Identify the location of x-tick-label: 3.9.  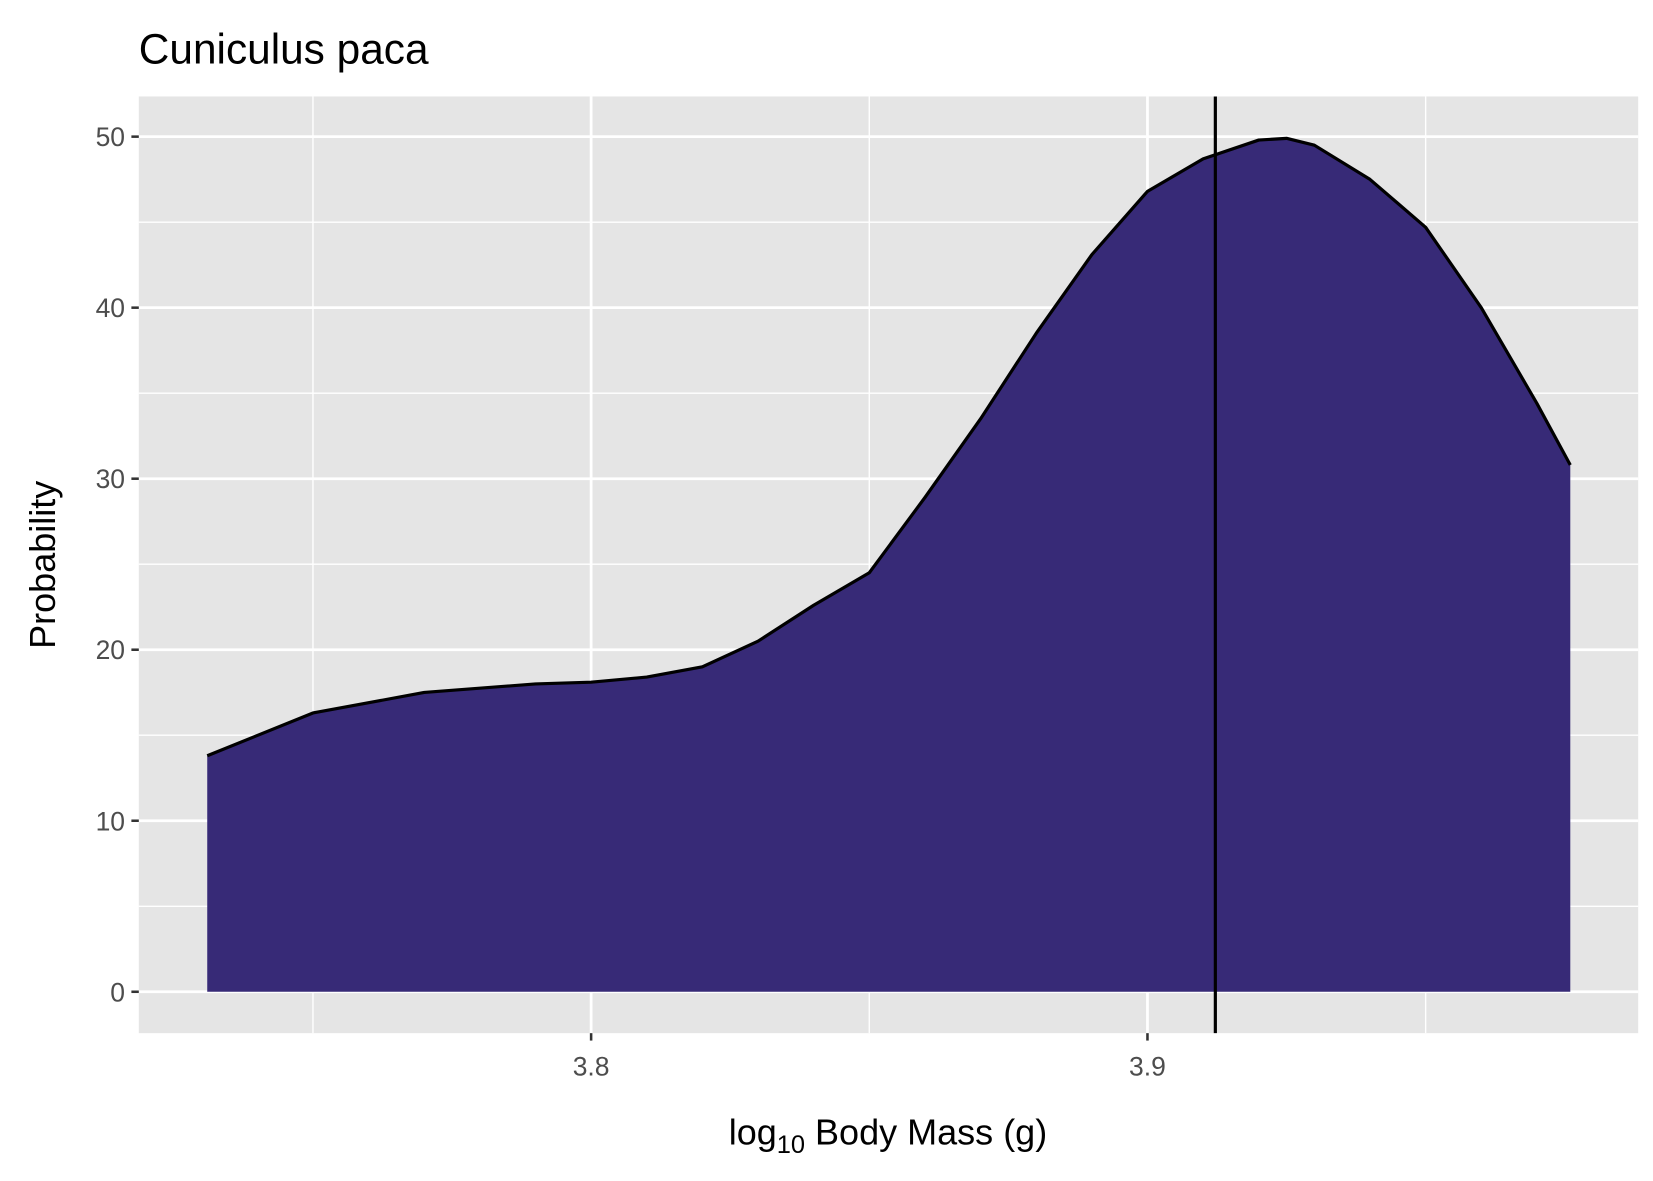
(1147, 1067).